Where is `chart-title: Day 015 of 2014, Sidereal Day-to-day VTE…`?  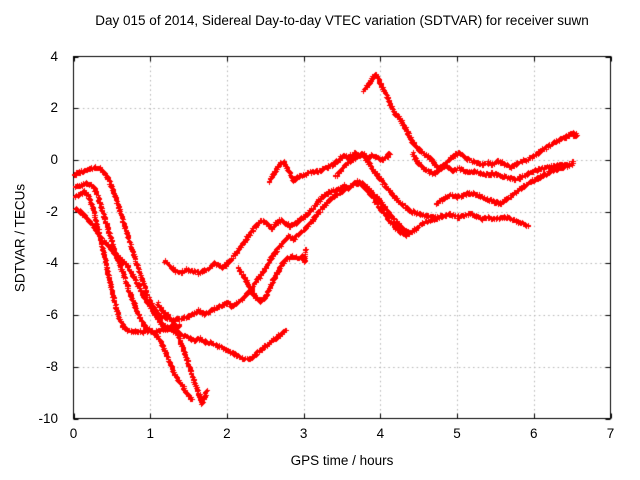 chart-title: Day 015 of 2014, Sidereal Day-to-day VTE… is located at coordinates (342, 20).